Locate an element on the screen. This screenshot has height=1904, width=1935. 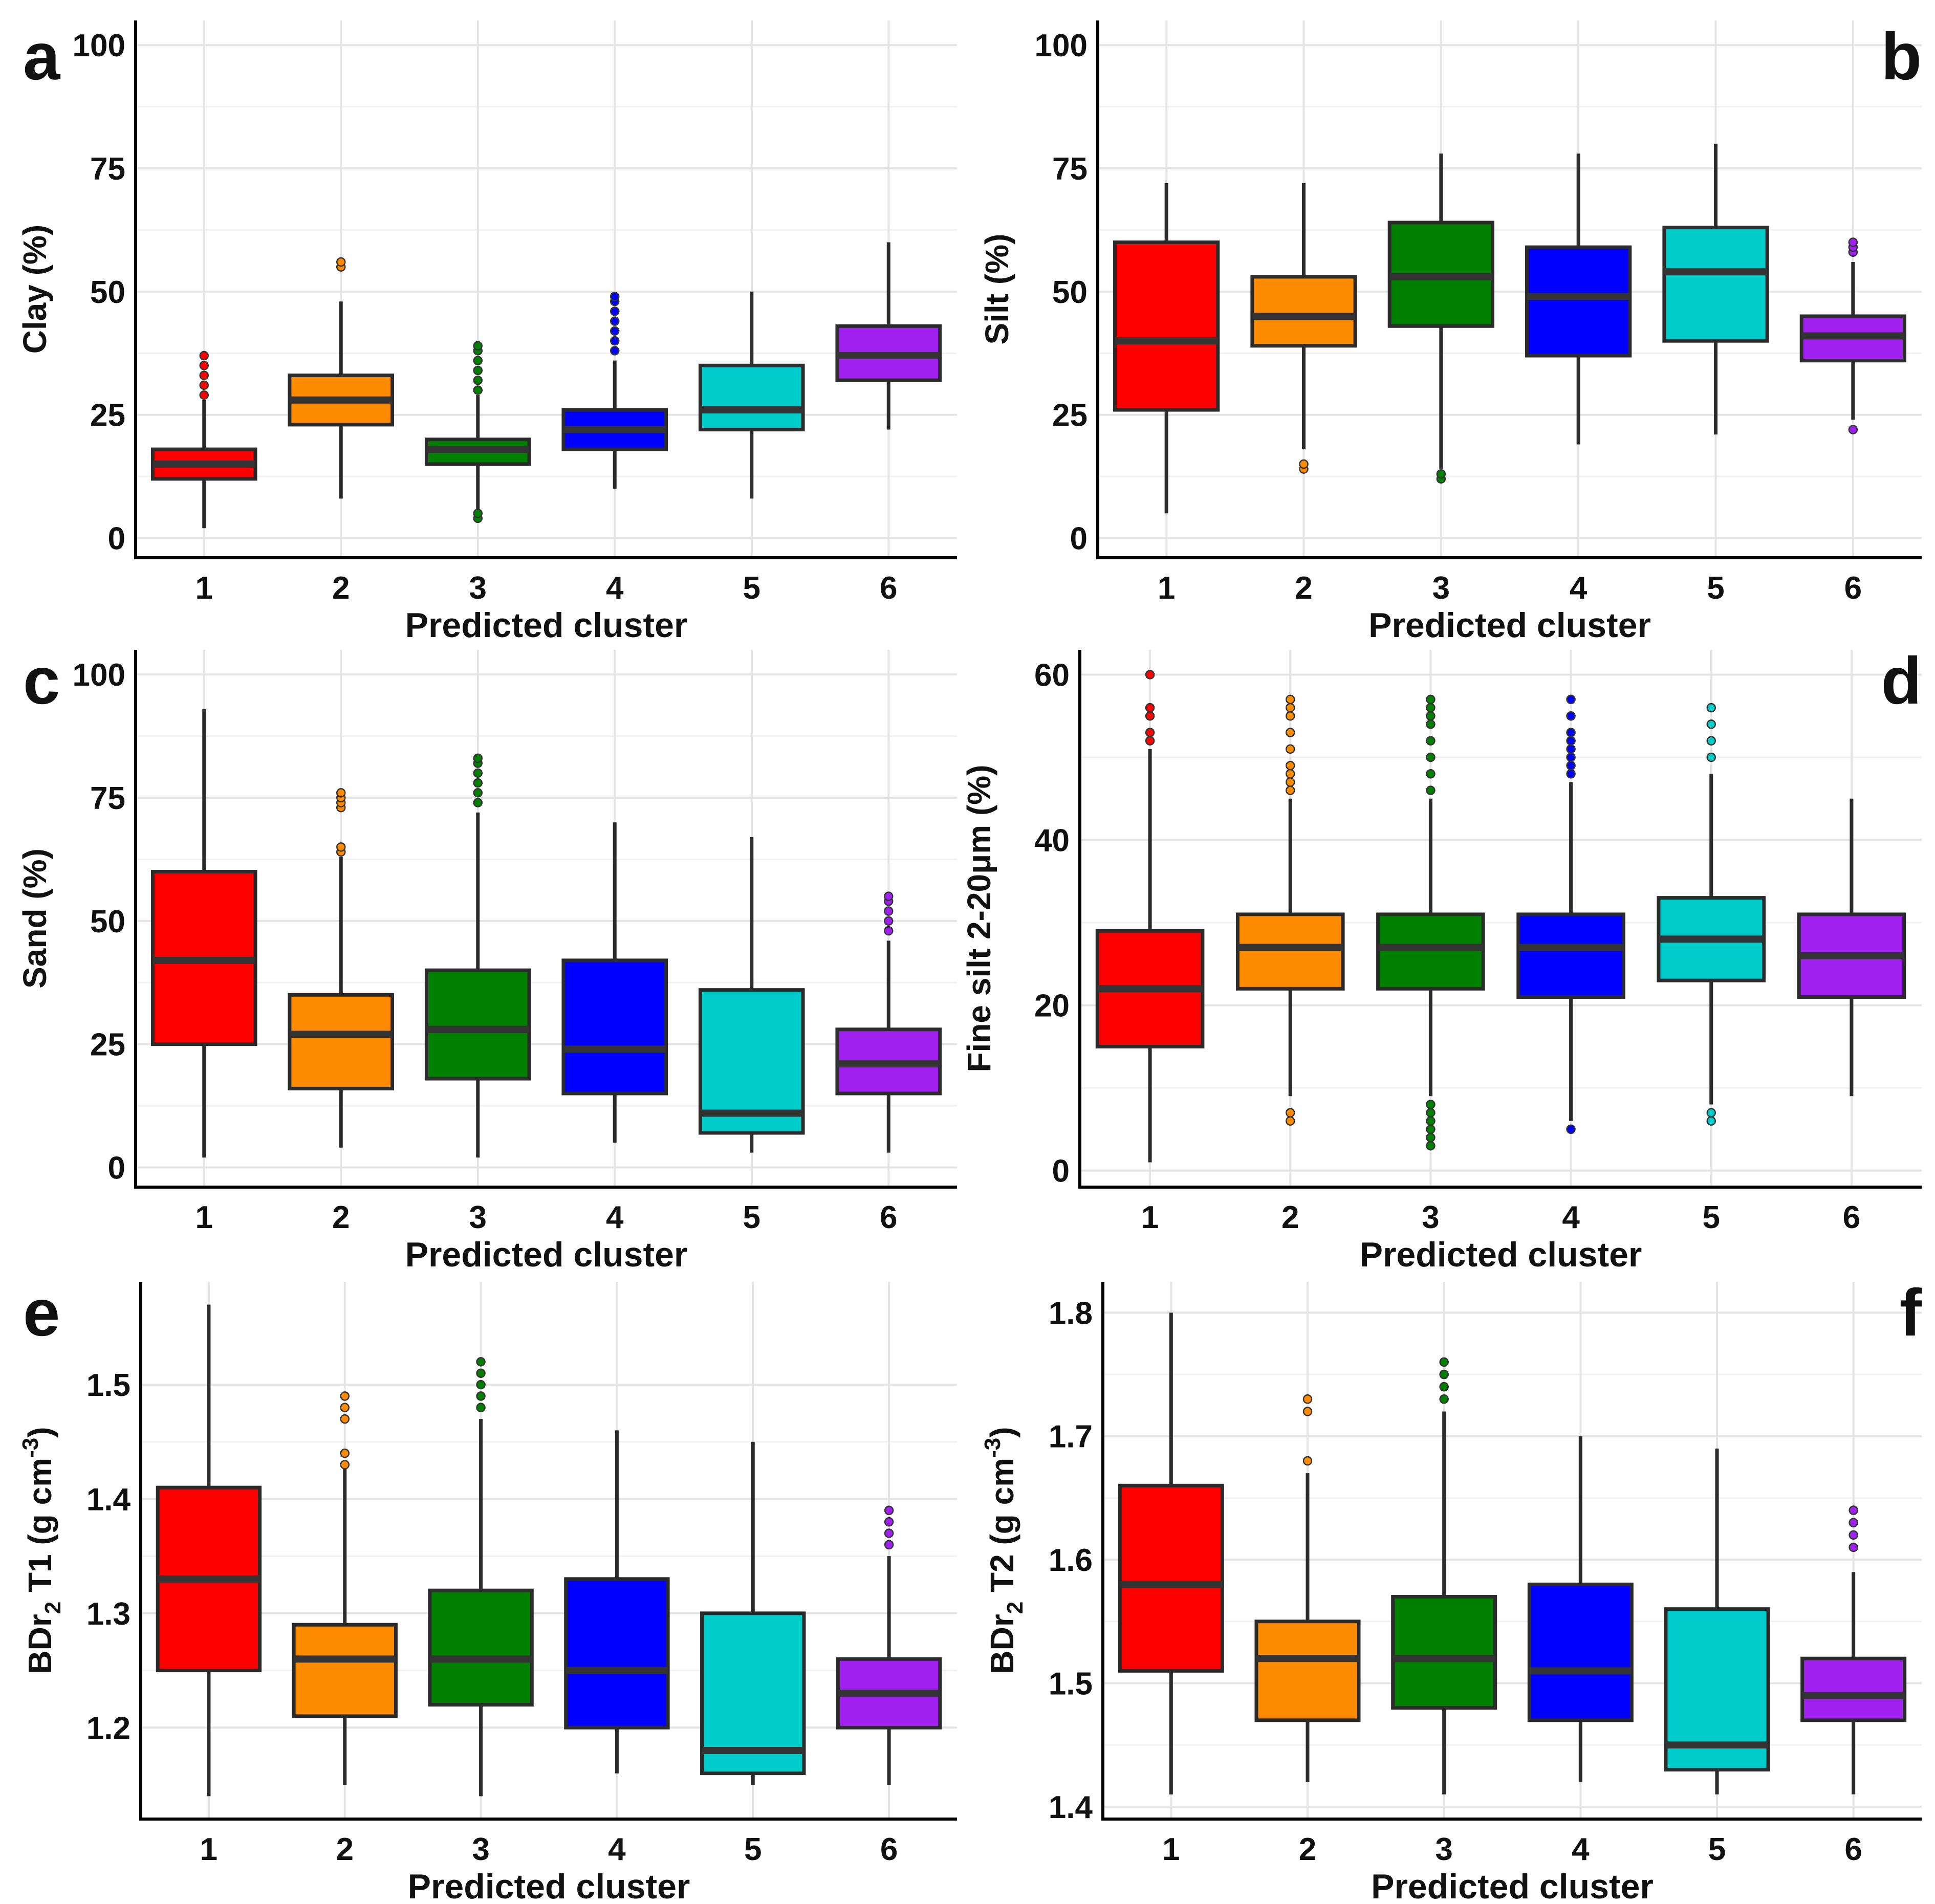
y-axis-title: Silt (%) is located at coordinates (997, 289).